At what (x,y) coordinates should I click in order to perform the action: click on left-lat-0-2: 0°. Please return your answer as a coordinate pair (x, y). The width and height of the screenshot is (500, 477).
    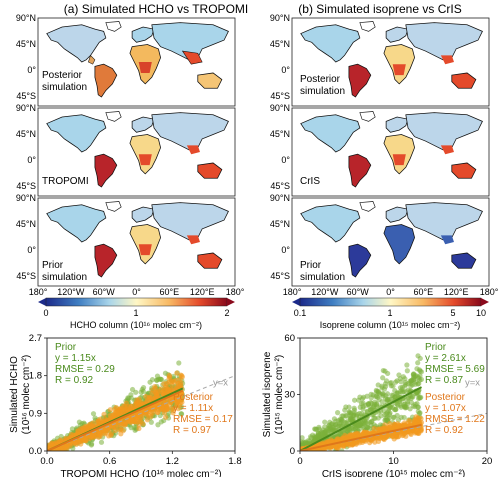
    Looking at the image, I should click on (31, 160).